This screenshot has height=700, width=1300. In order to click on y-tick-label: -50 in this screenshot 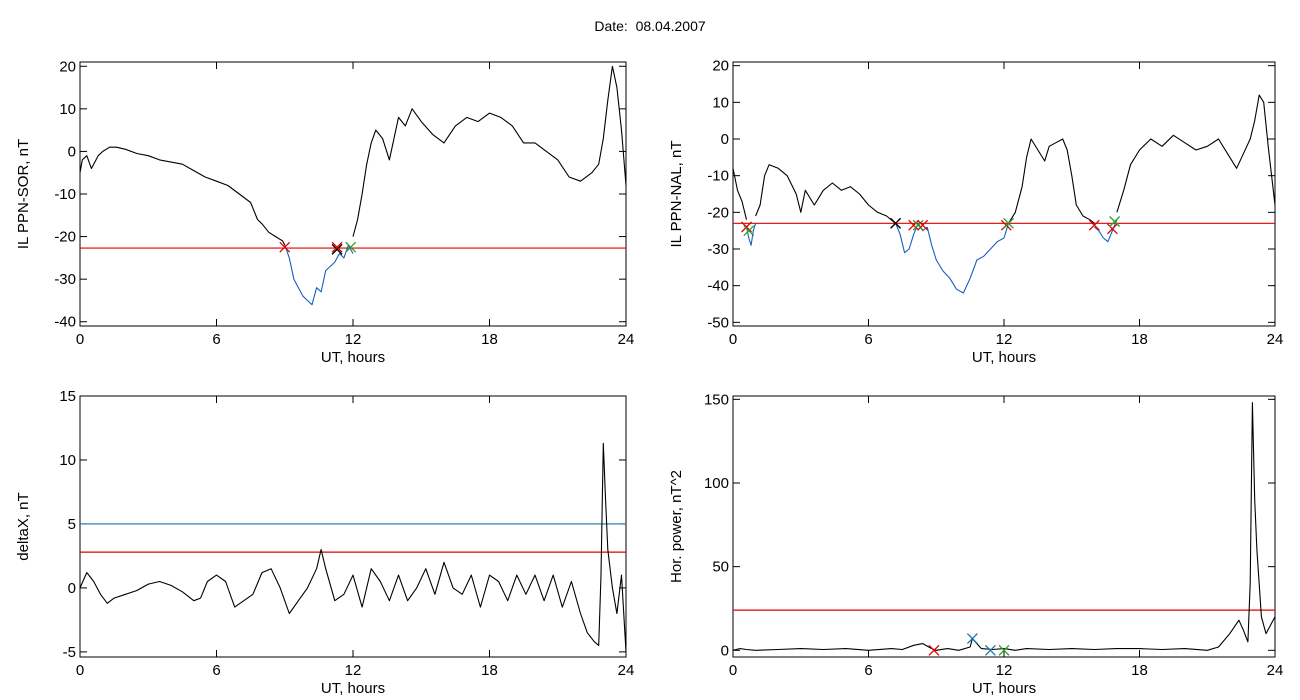, I will do `click(718, 322)`.